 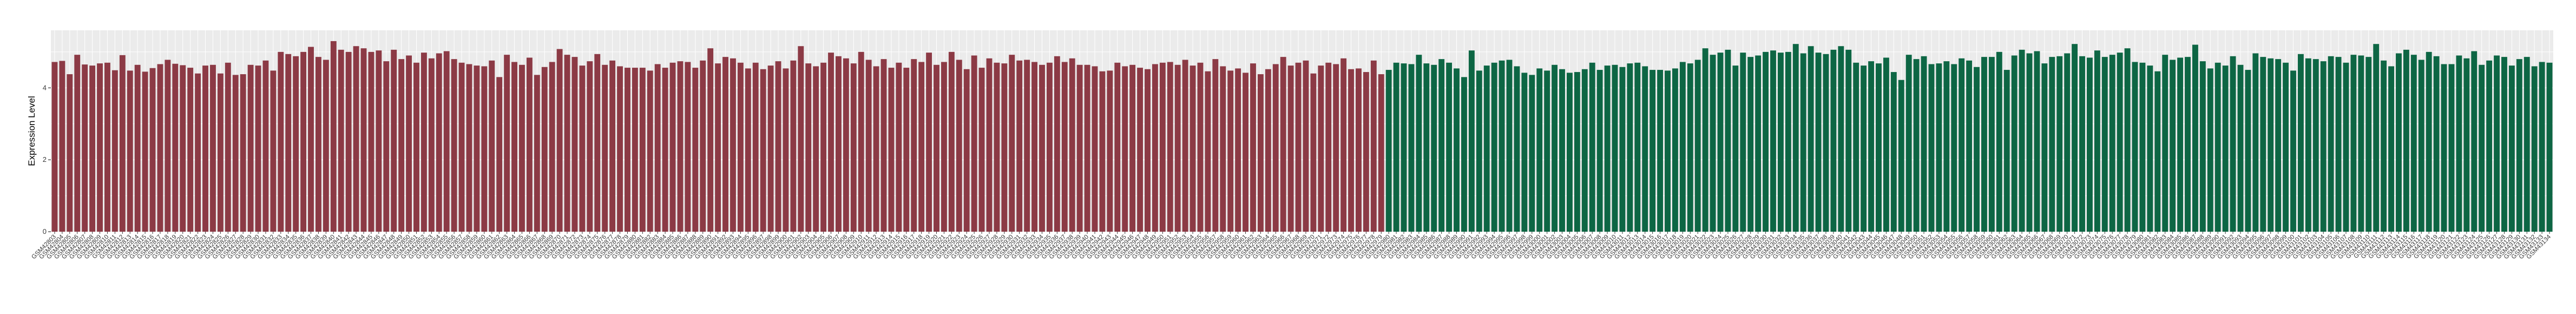 I want to click on y-tick-label: 2, so click(x=45, y=159).